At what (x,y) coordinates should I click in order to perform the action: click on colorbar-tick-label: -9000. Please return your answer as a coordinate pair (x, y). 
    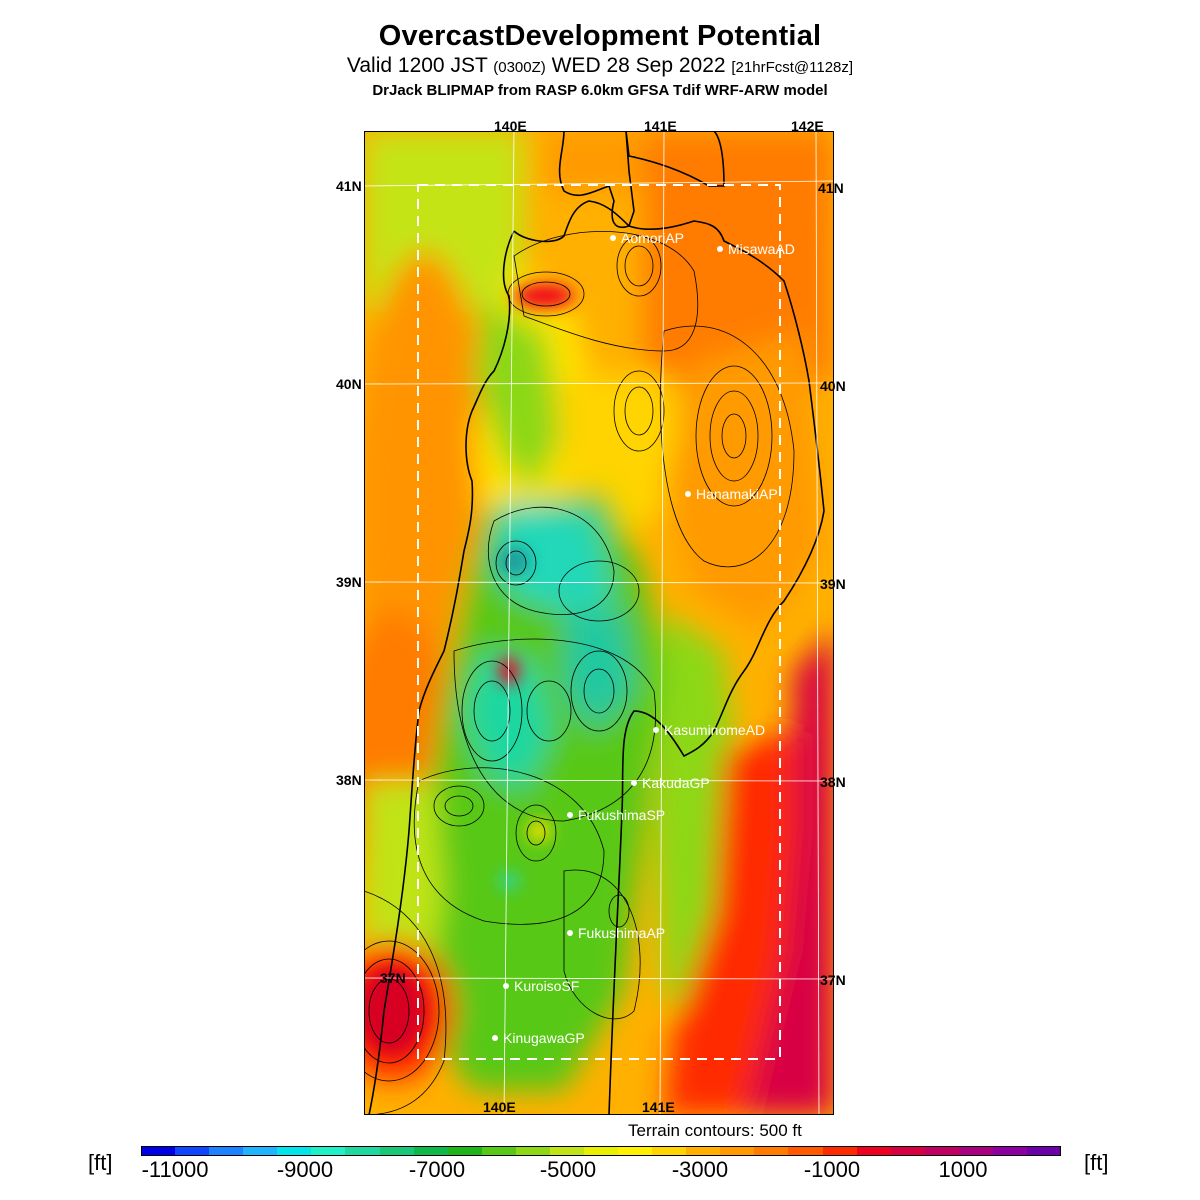
    Looking at the image, I should click on (305, 1169).